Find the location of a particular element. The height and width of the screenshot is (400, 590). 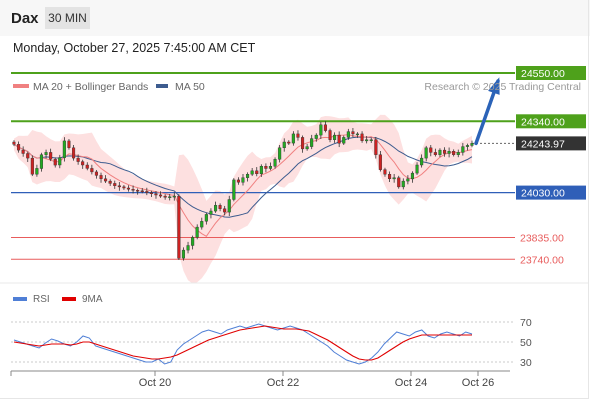

ma20-legend-label: MA 20 + Bollinger Bands is located at coordinates (90, 87).